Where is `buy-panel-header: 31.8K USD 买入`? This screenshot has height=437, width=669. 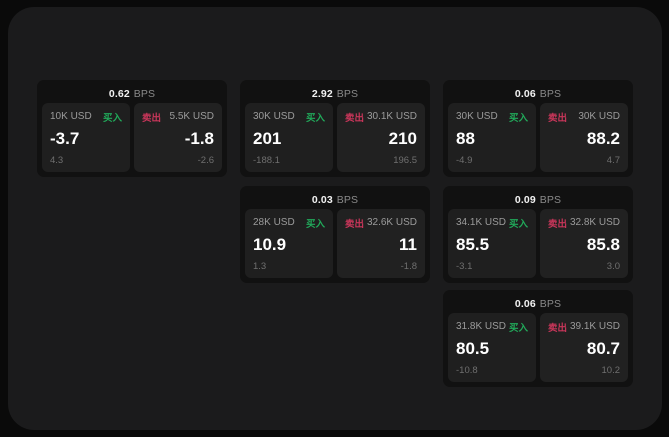
buy-panel-header: 31.8K USD 买入 is located at coordinates (492, 327).